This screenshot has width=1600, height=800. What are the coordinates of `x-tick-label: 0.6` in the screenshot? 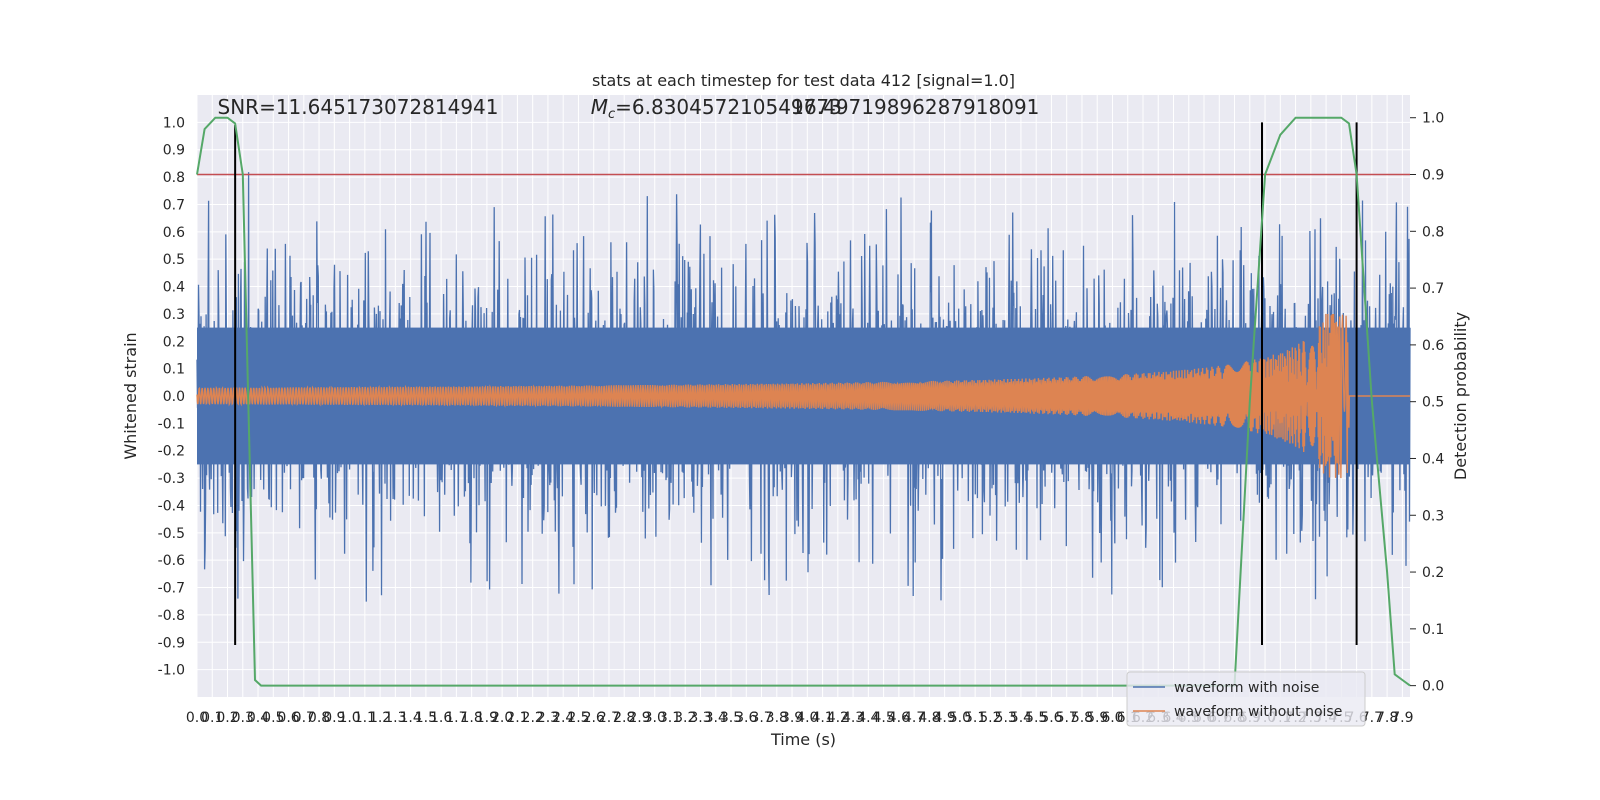 It's located at (288, 718).